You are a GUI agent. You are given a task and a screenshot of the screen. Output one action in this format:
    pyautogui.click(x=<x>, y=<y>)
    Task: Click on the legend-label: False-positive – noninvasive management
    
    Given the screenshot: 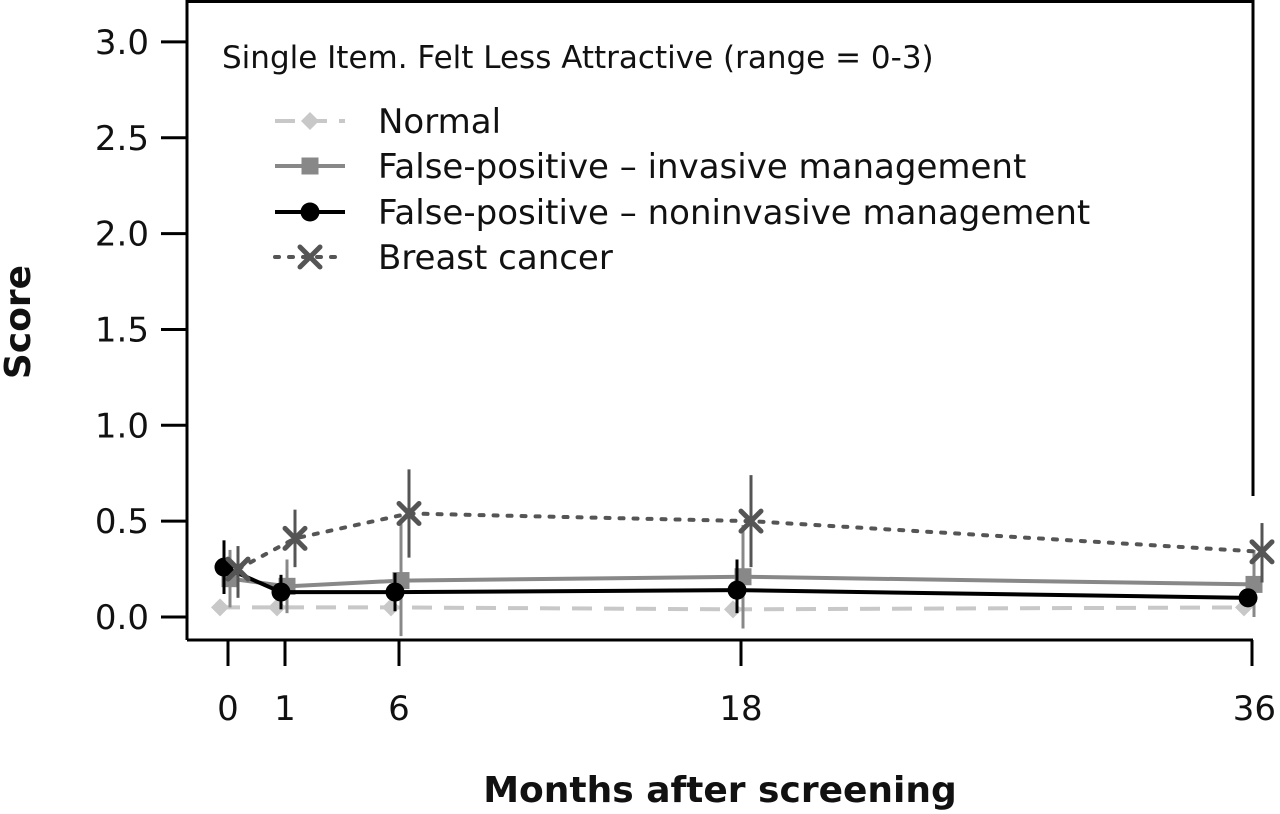 What is the action you would take?
    pyautogui.click(x=734, y=213)
    